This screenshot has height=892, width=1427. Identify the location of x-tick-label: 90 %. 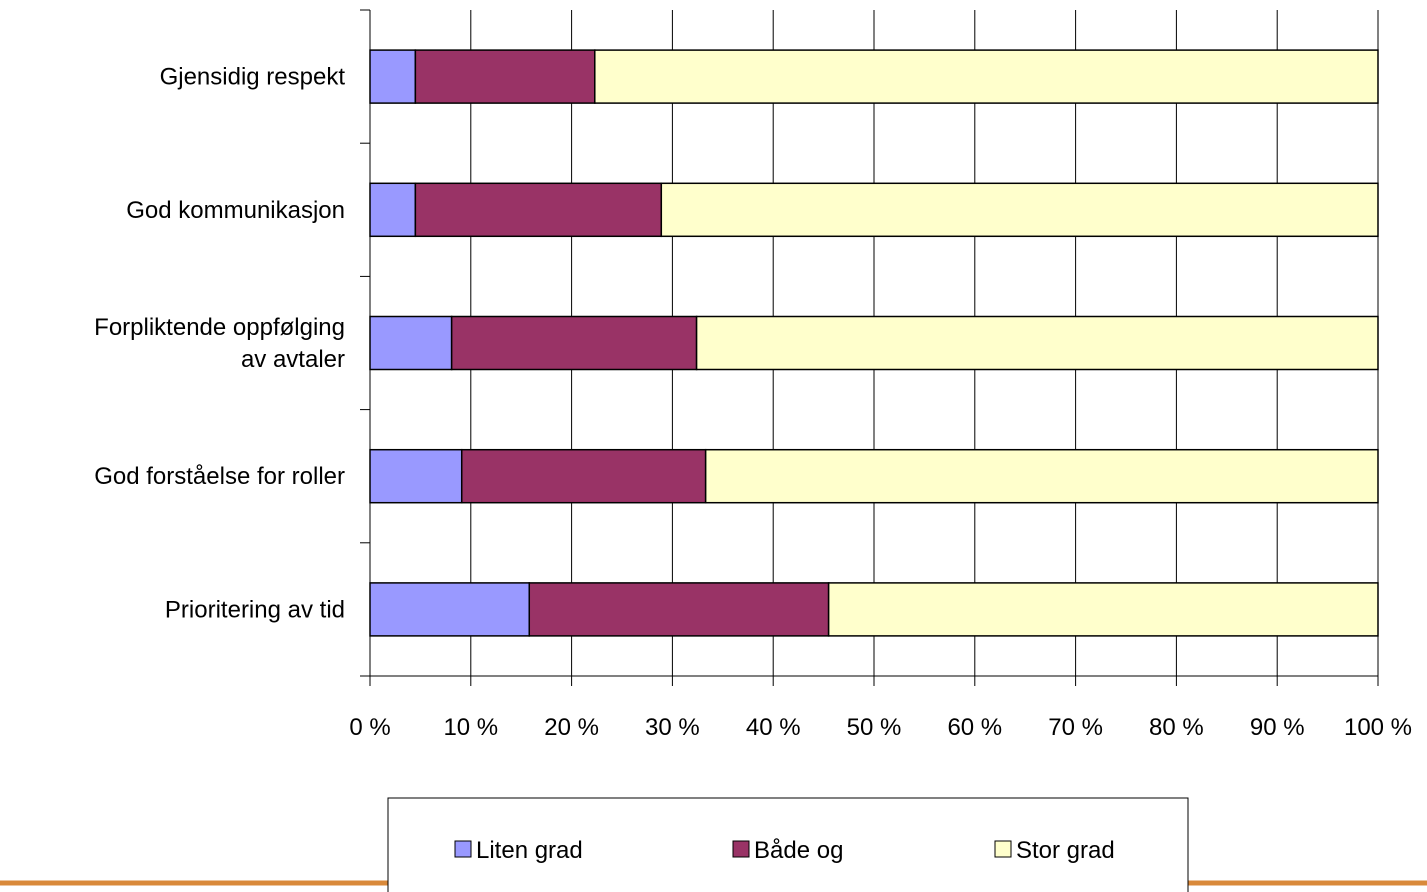
(1277, 727).